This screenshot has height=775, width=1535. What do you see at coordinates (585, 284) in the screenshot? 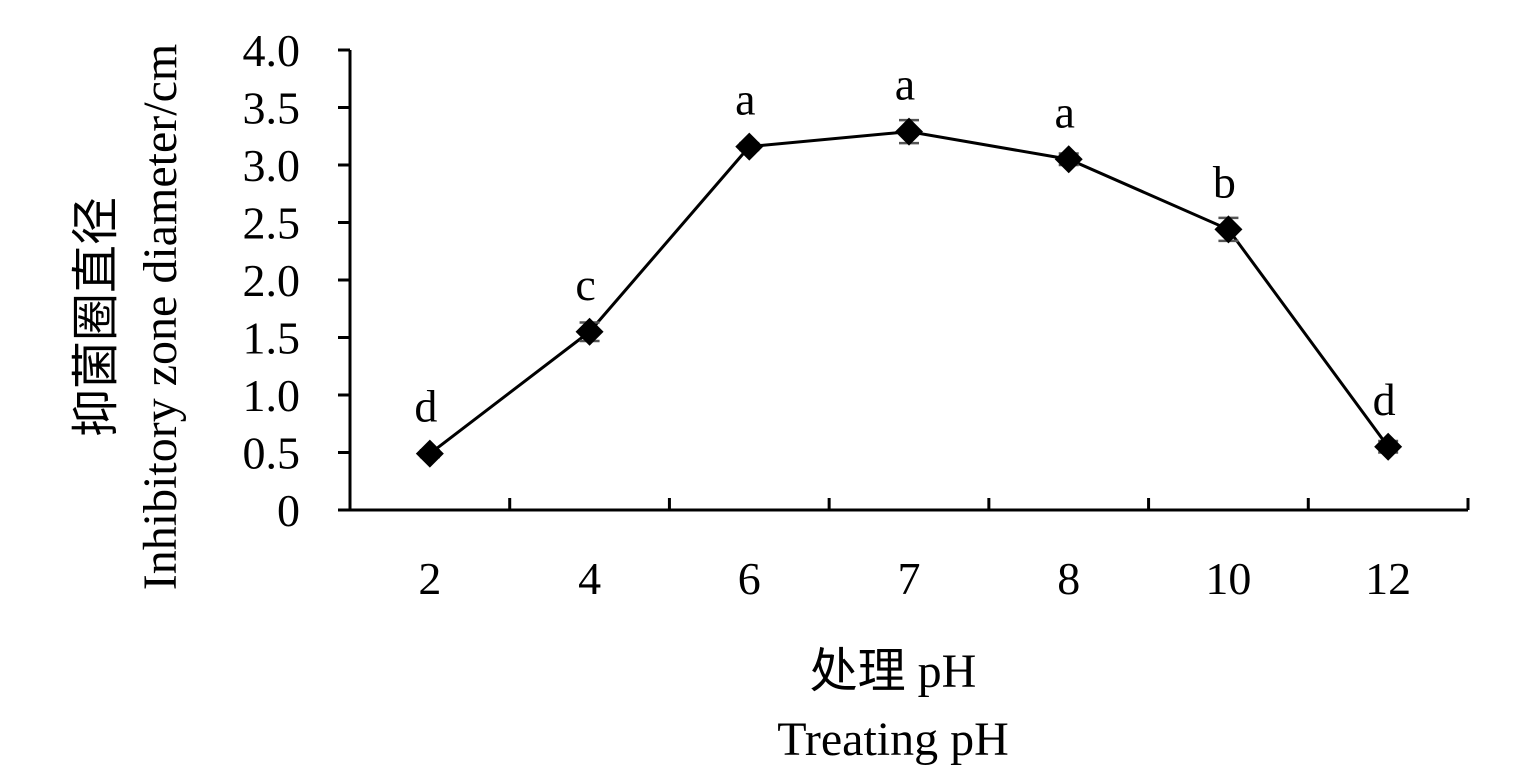
I see `data-point-label: c` at bounding box center [585, 284].